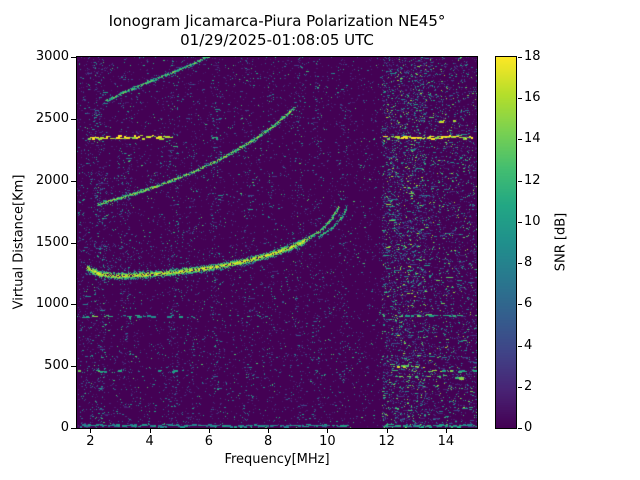 The width and height of the screenshot is (640, 480). What do you see at coordinates (90, 441) in the screenshot?
I see `x-tick-label: 2` at bounding box center [90, 441].